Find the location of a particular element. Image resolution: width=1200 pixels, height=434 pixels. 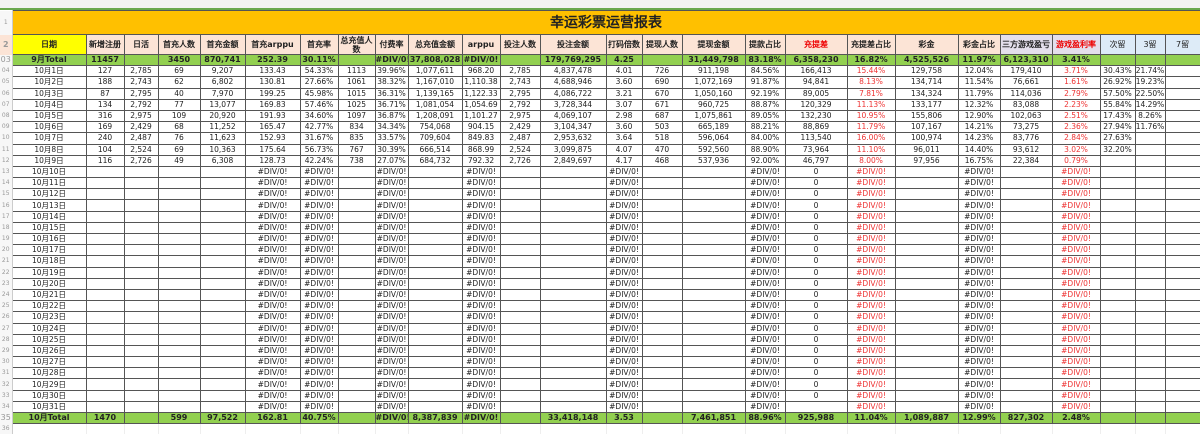

data-cell: 2,795 is located at coordinates (520, 93).